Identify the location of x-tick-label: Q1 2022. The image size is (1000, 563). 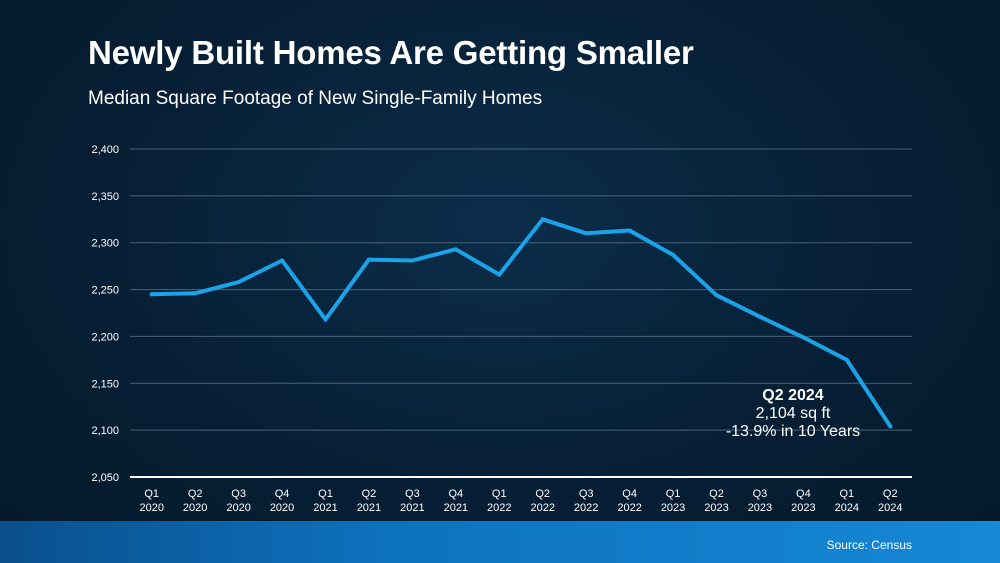
(499, 501).